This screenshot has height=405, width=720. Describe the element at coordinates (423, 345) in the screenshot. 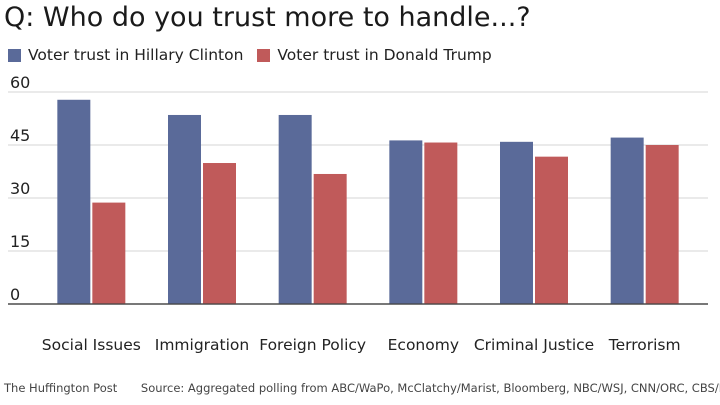

I see `x-tick-label-3: Economy` at that location.